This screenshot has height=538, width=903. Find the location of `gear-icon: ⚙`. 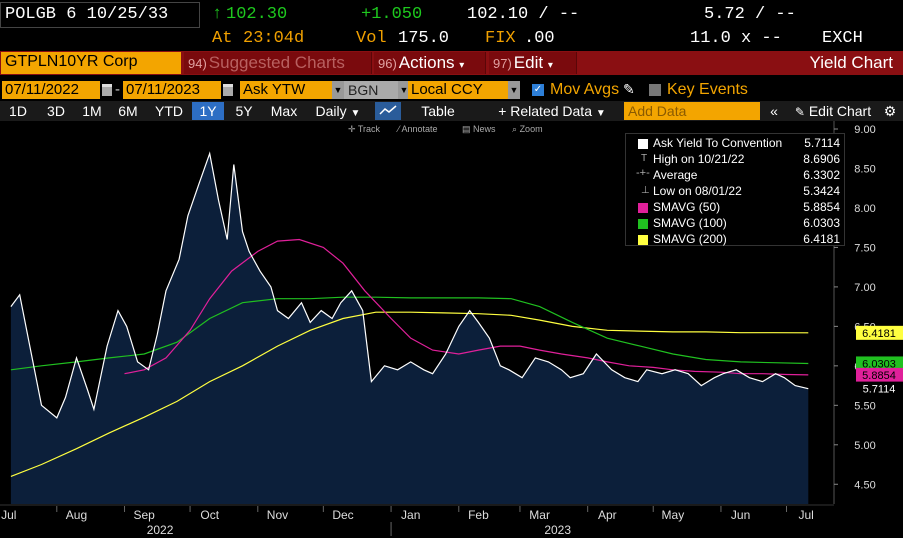

gear-icon: ⚙ is located at coordinates (890, 111).